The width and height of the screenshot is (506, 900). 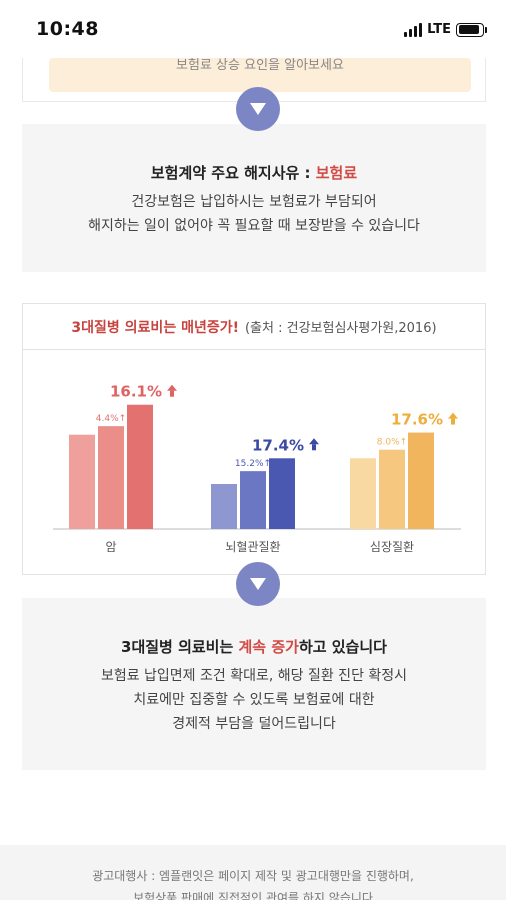 I want to click on title-prefix: 보험계약 주요 해지사유 :, so click(x=233, y=173).